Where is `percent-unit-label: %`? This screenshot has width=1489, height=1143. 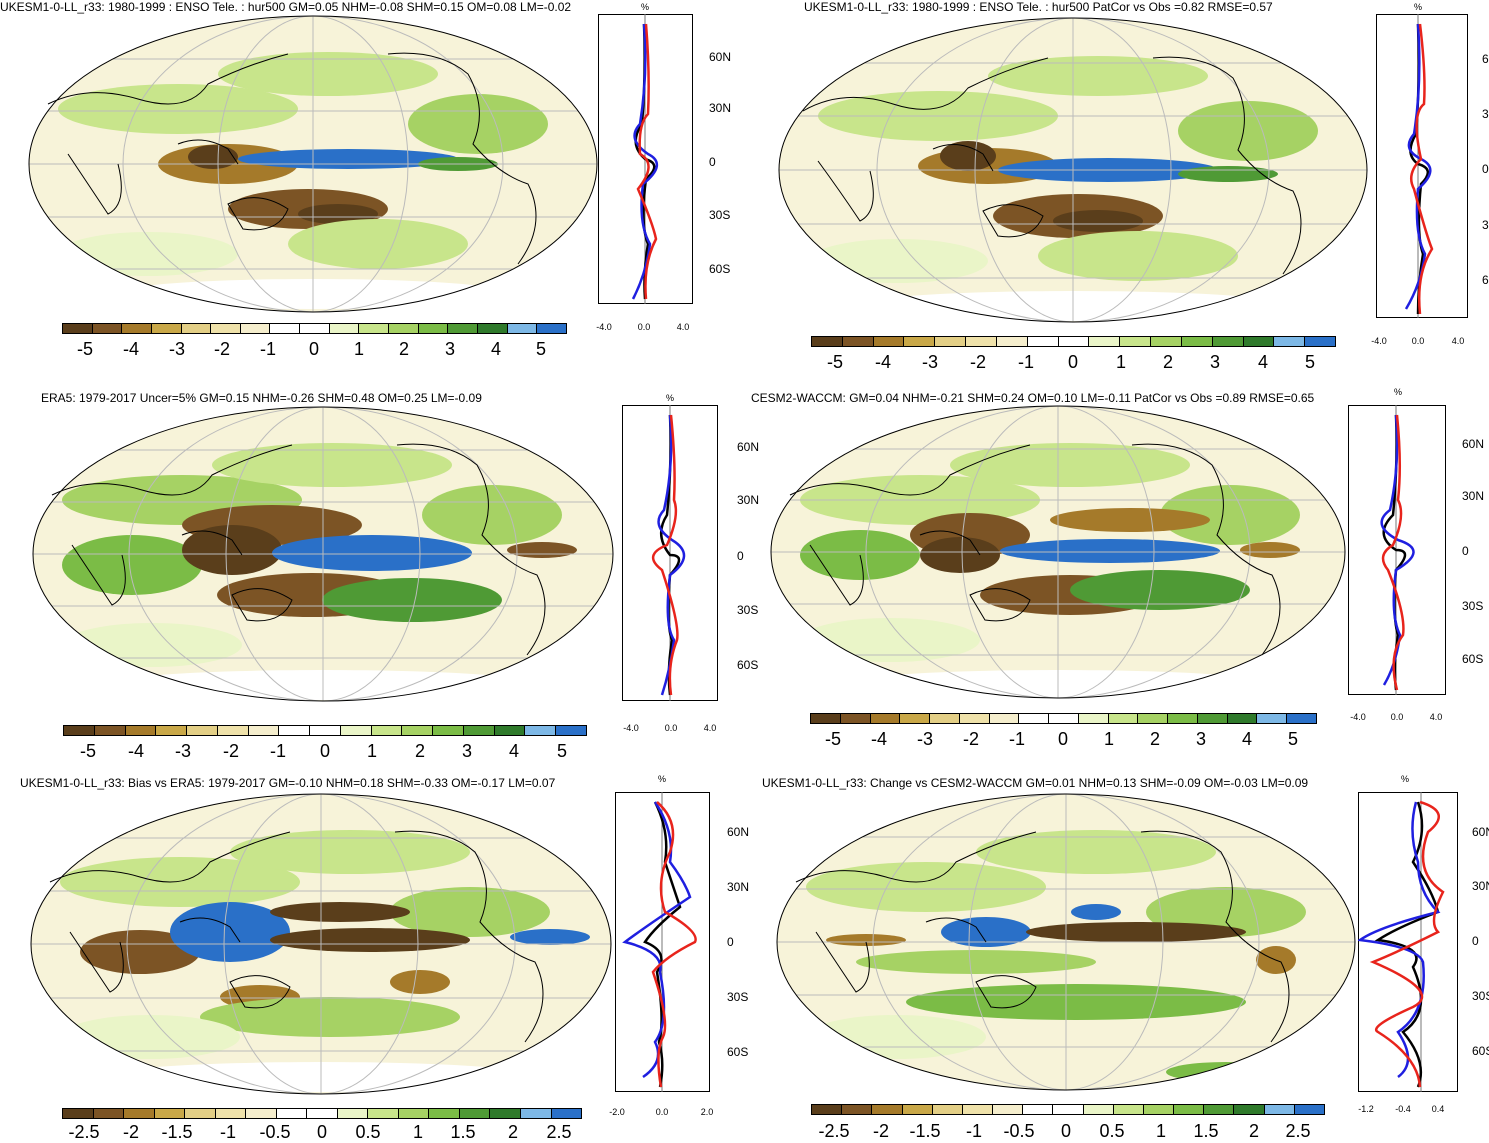 percent-unit-label: % is located at coordinates (670, 398).